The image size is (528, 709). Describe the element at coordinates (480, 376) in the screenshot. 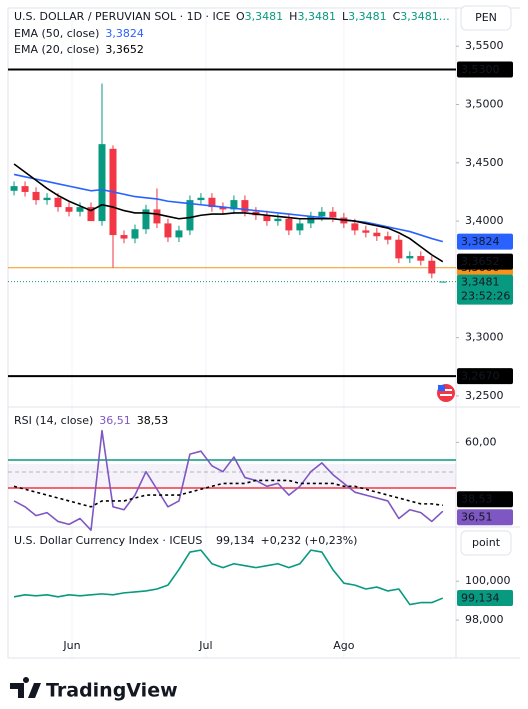

I see `level-label: 3,2670` at that location.